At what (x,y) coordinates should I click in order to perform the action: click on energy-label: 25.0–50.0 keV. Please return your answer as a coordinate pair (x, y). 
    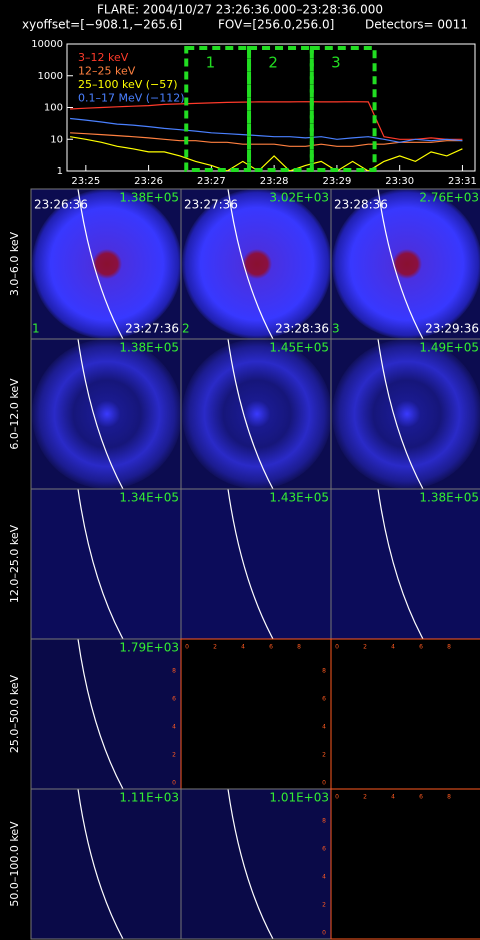
    Looking at the image, I should click on (14, 713).